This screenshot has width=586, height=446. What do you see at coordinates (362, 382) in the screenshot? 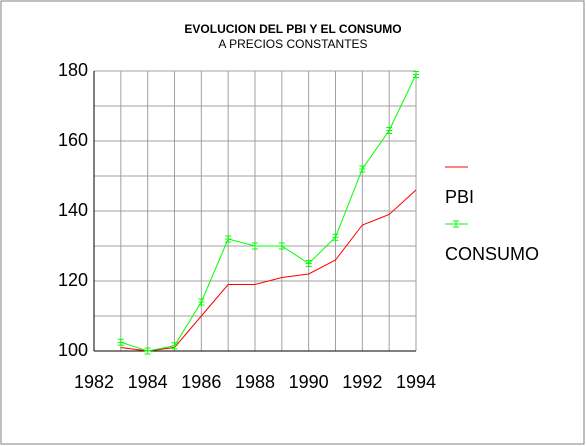
I see `x-tick-label: 1992` at bounding box center [362, 382].